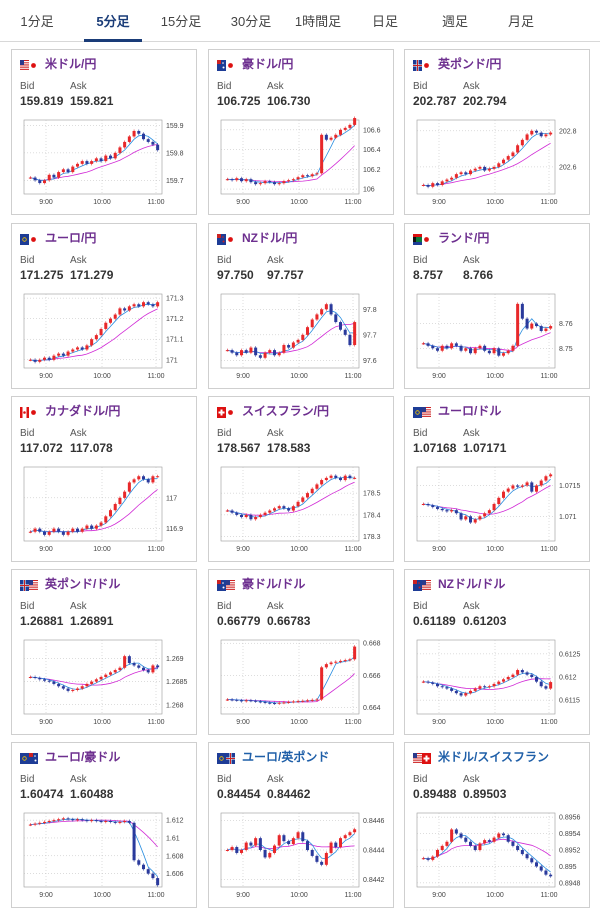 The image size is (600, 916). Describe the element at coordinates (274, 584) in the screenshot. I see `pair-name: 豪ドル/ドル` at that location.